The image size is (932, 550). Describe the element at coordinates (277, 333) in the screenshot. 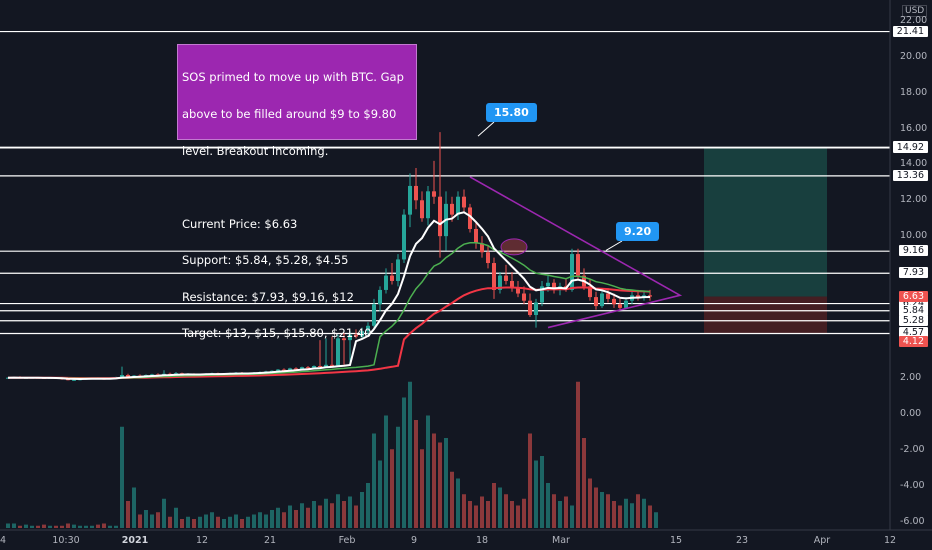

I see `note-line: Target: $13, $15, $15.80, $21.40` at that location.